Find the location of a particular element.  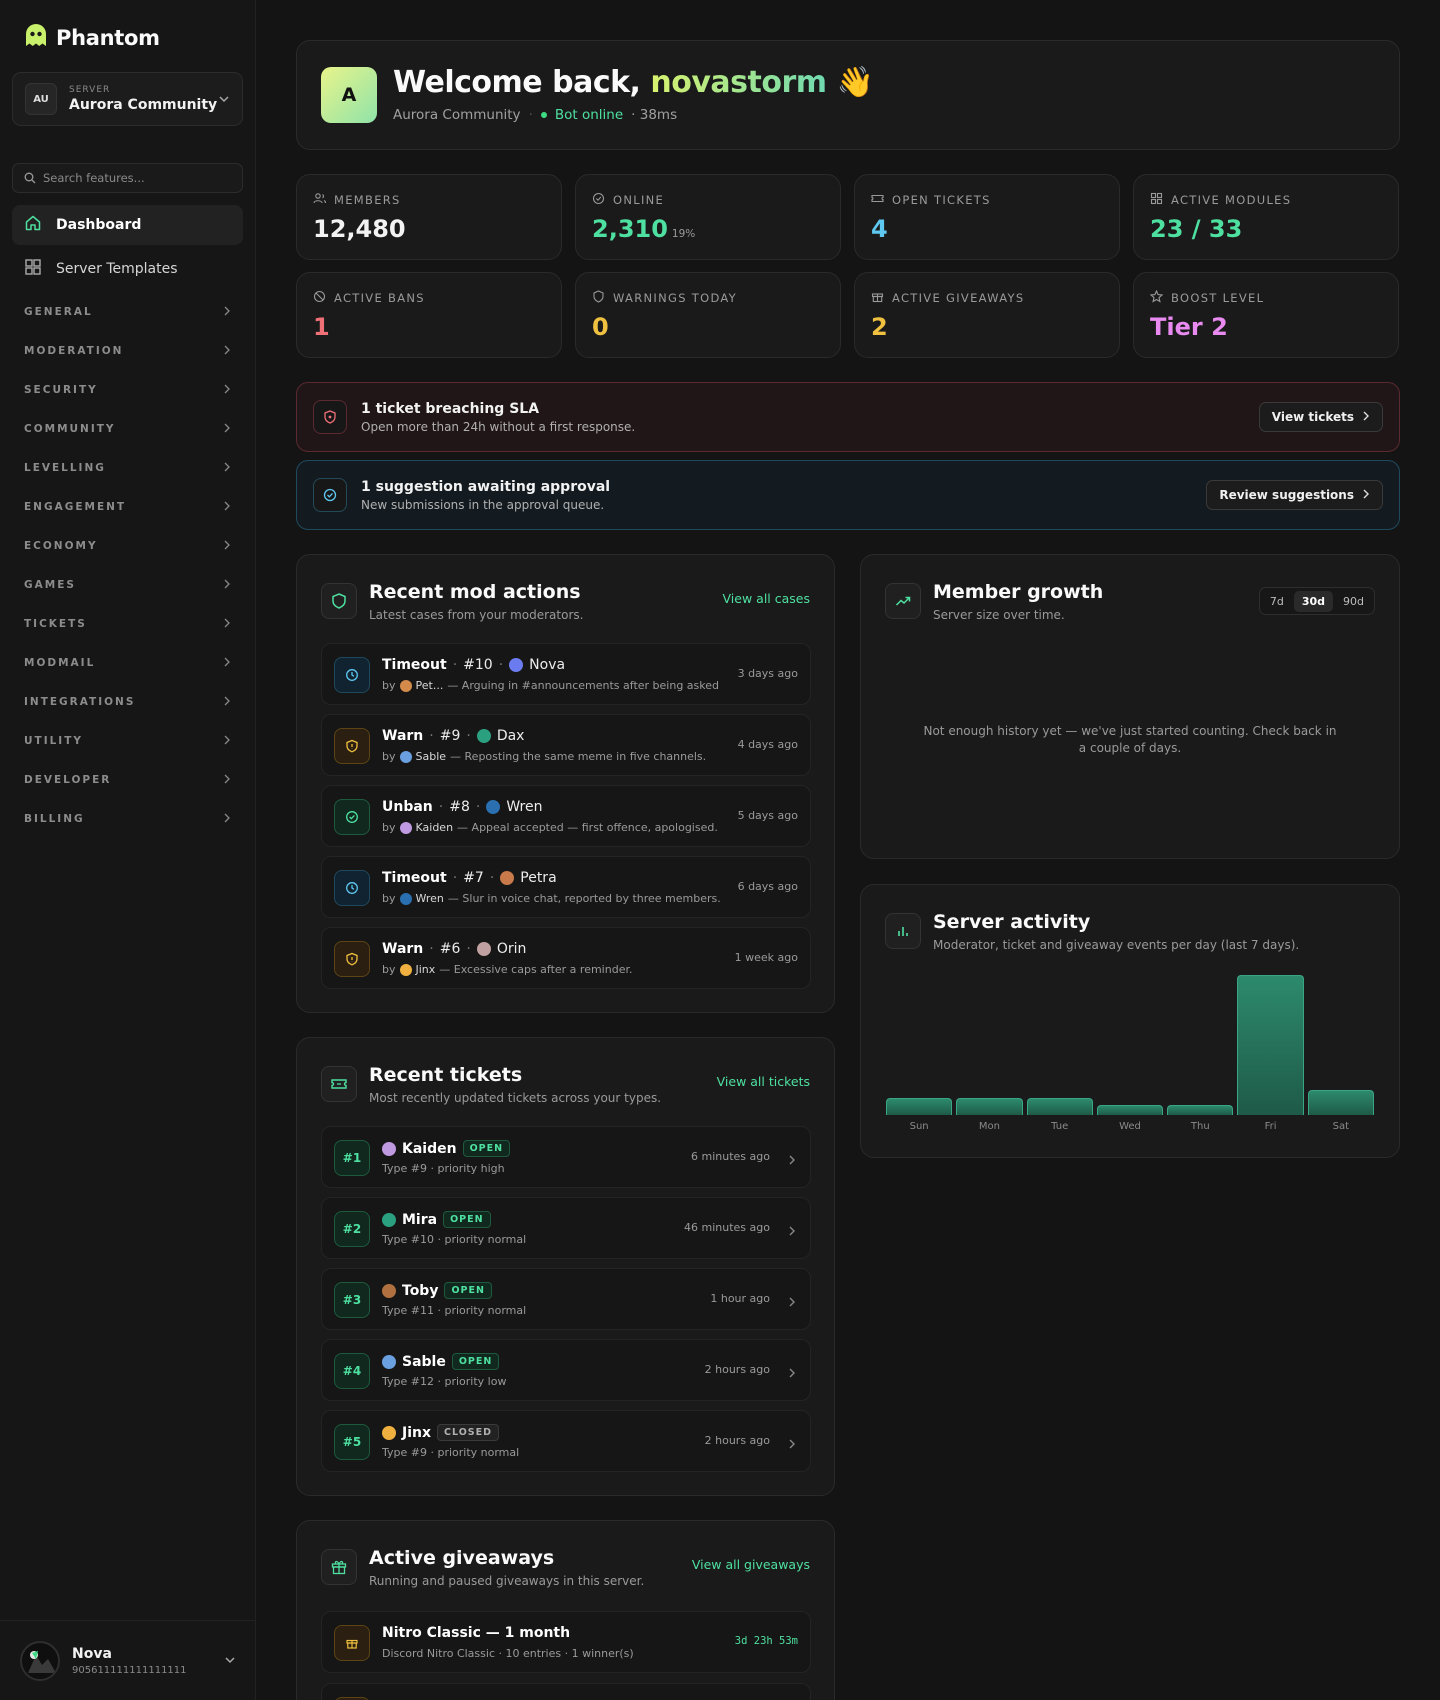

review-suggestions-button: Review suggestions is located at coordinates (1294, 495).